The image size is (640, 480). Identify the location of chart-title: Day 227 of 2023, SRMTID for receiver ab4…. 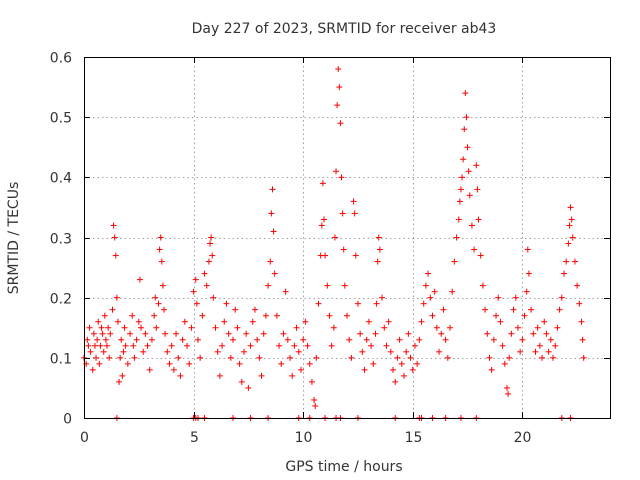
(344, 29).